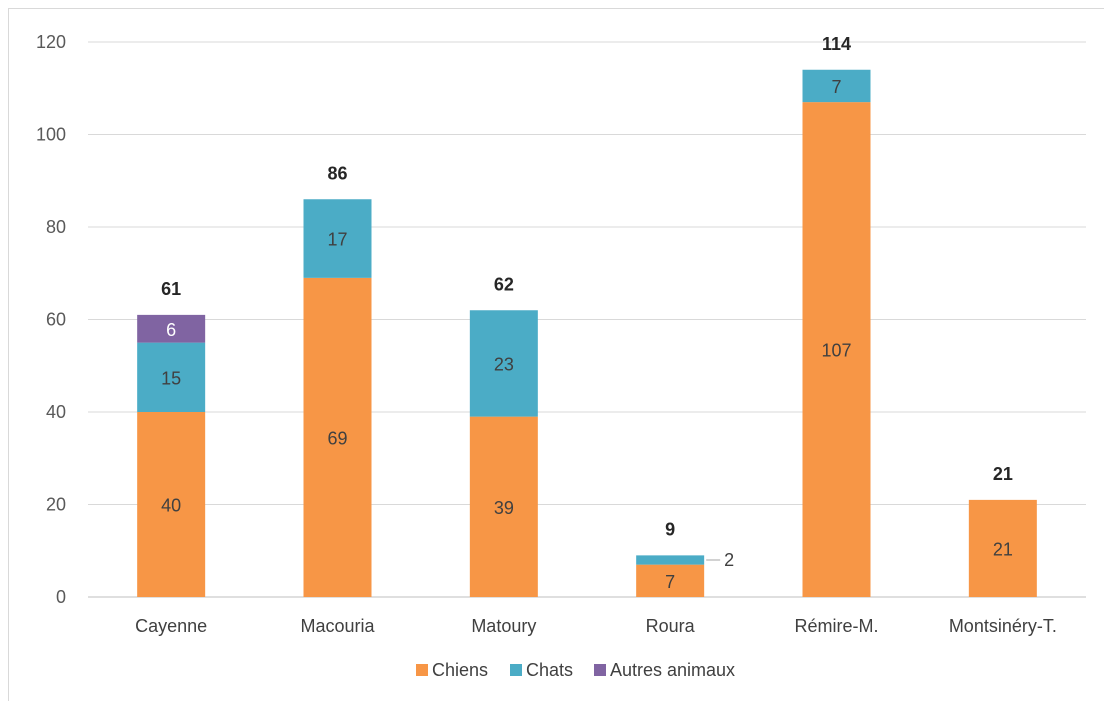 This screenshot has height=703, width=1106. I want to click on y-axis: 0 20 40 60 80 100 120, so click(51, 319).